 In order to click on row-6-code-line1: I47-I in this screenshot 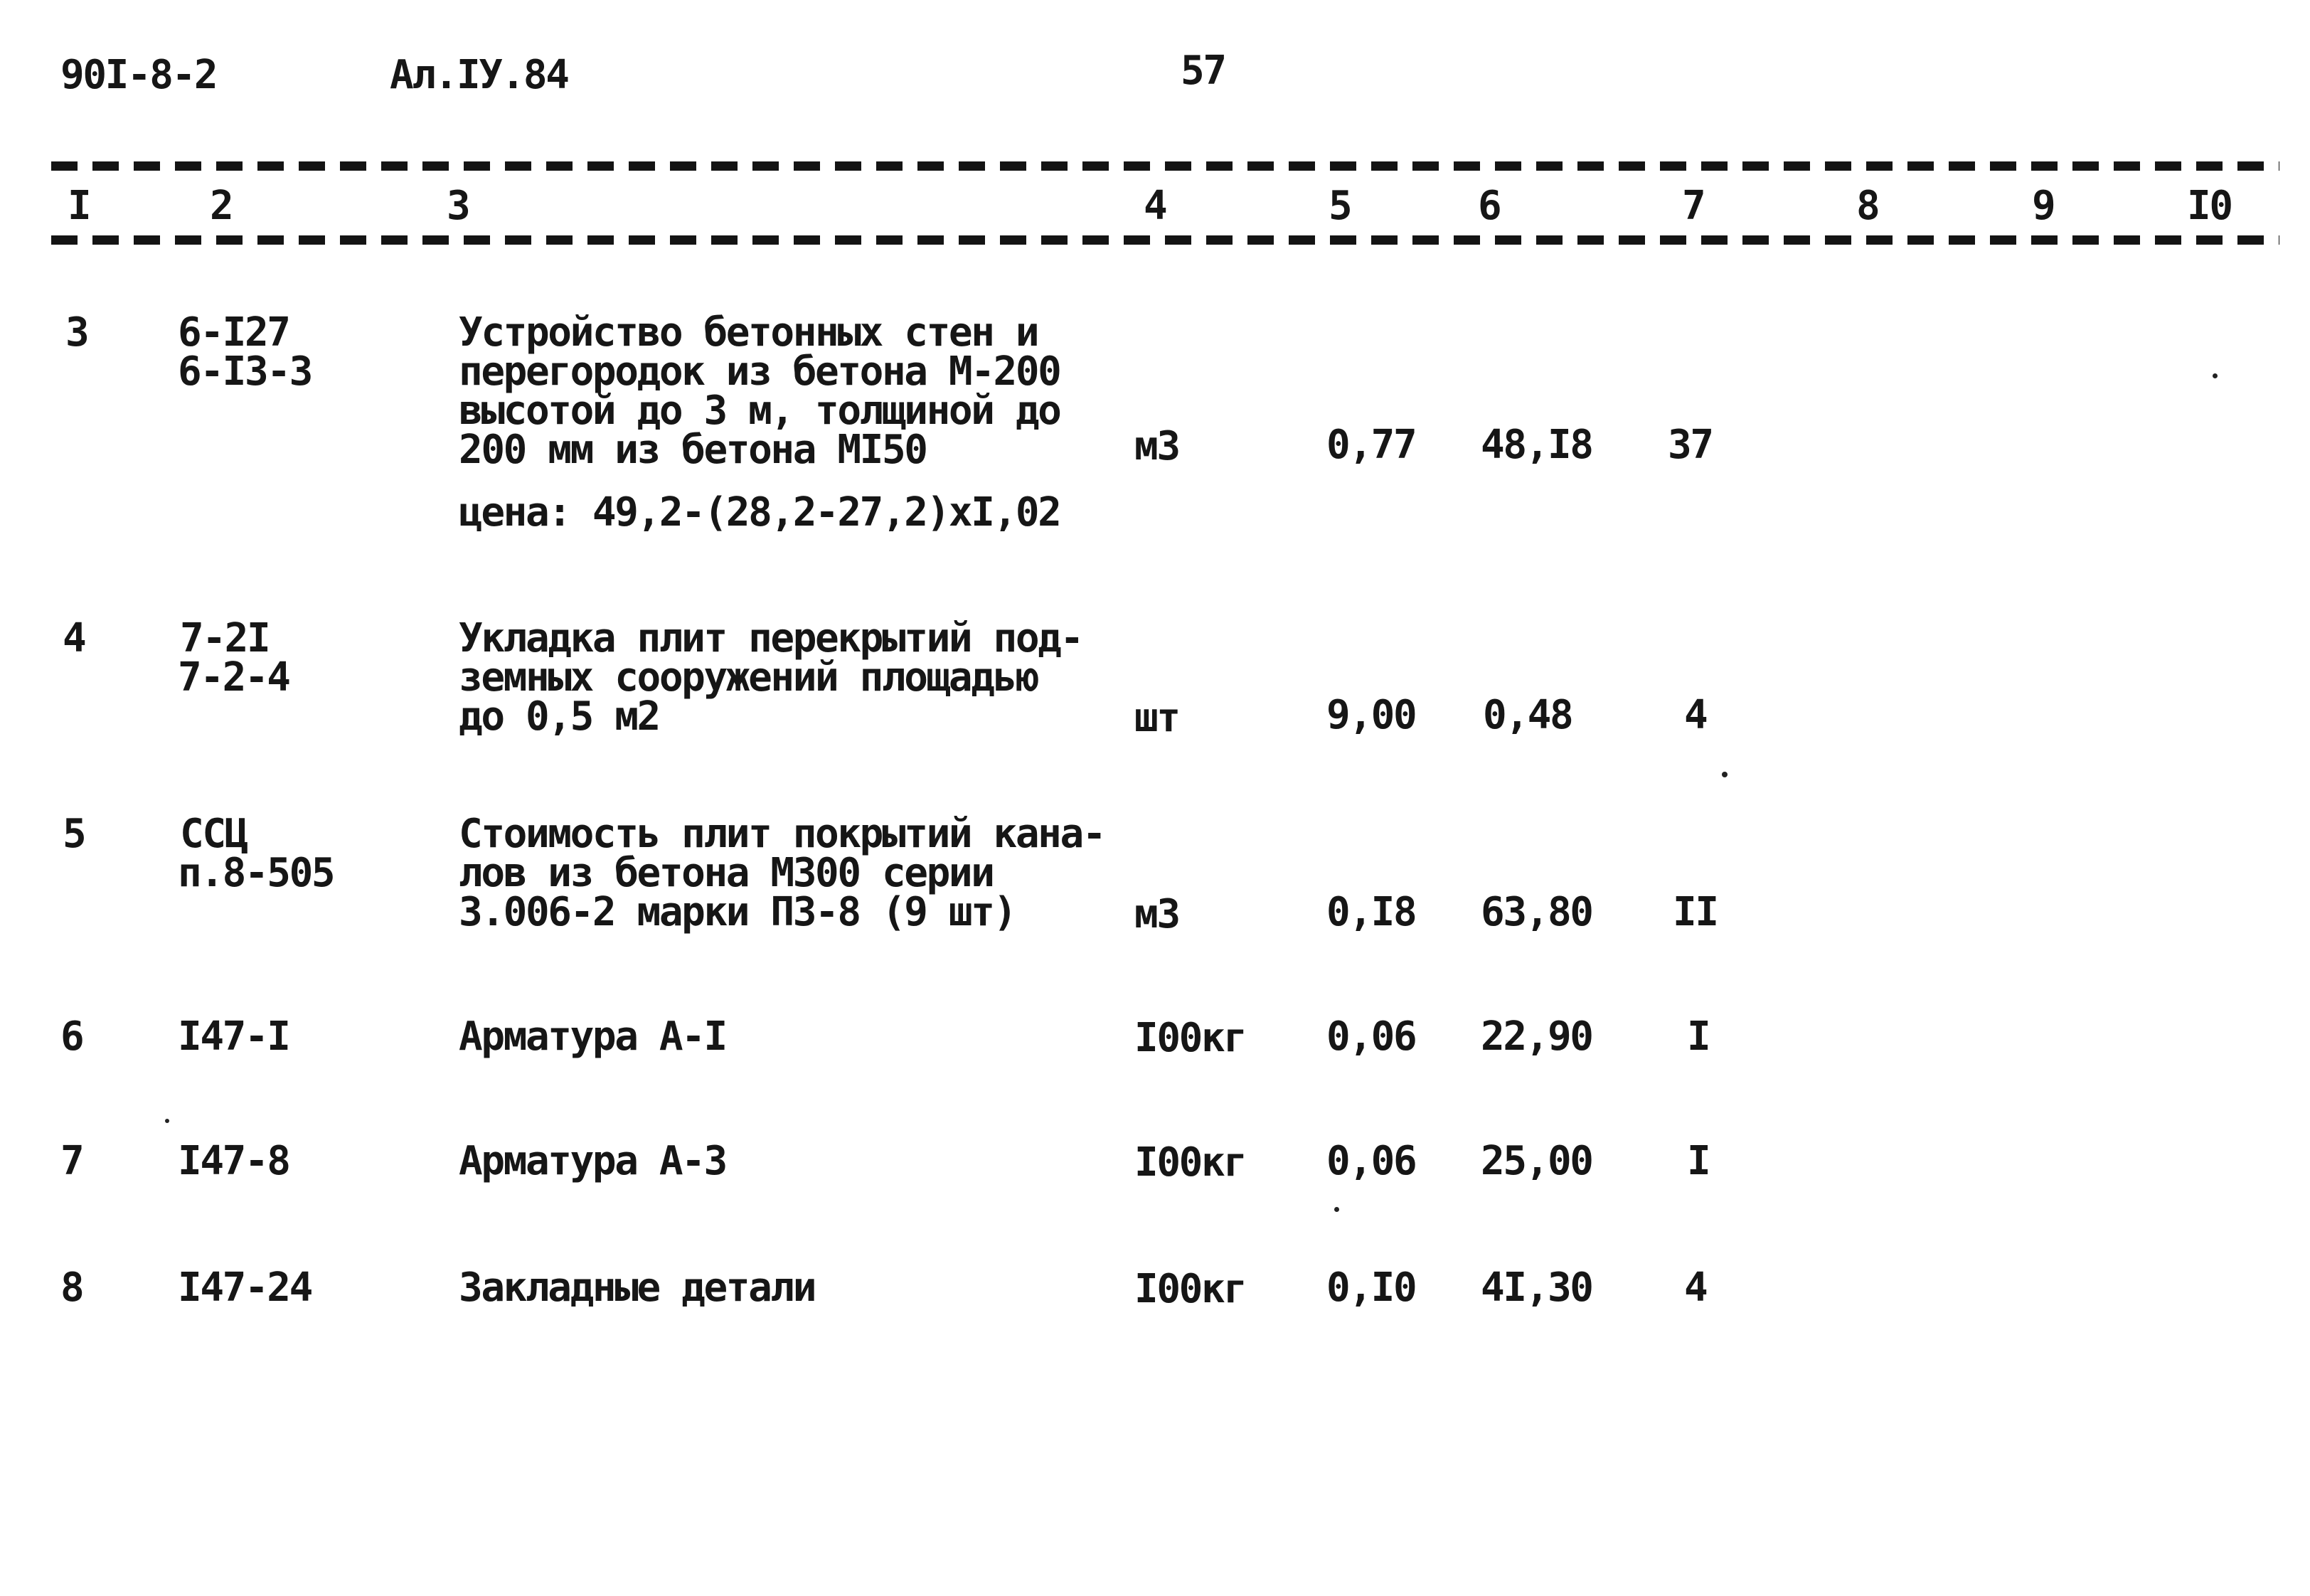, I will do `click(234, 1037)`.